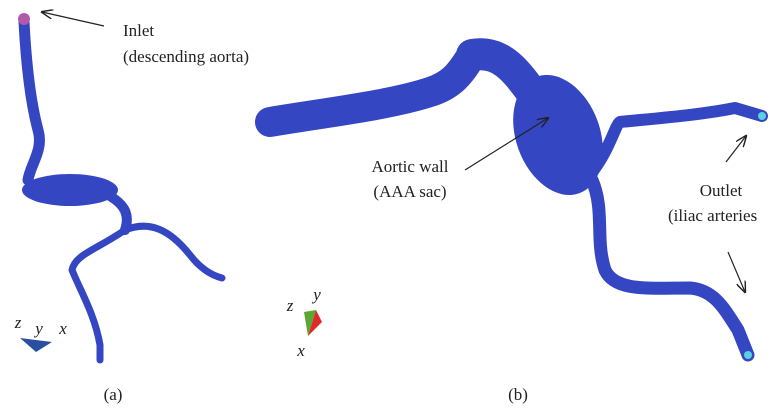 This screenshot has width=775, height=412. I want to click on annotation: (AAA sac), so click(409, 191).